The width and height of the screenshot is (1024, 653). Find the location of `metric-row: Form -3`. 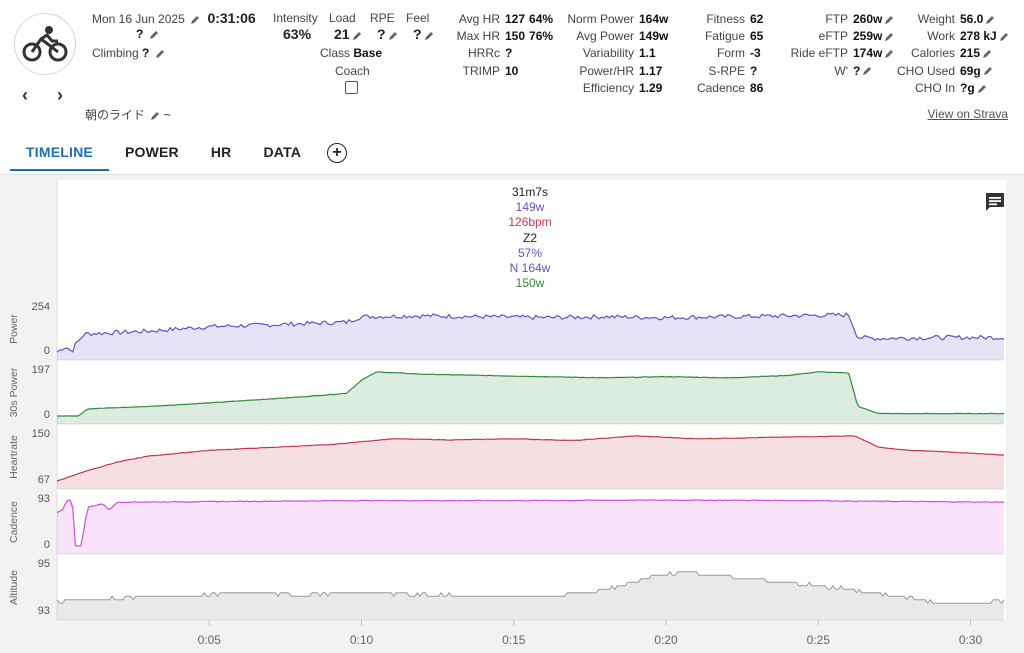

metric-row: Form -3 is located at coordinates (730, 53).